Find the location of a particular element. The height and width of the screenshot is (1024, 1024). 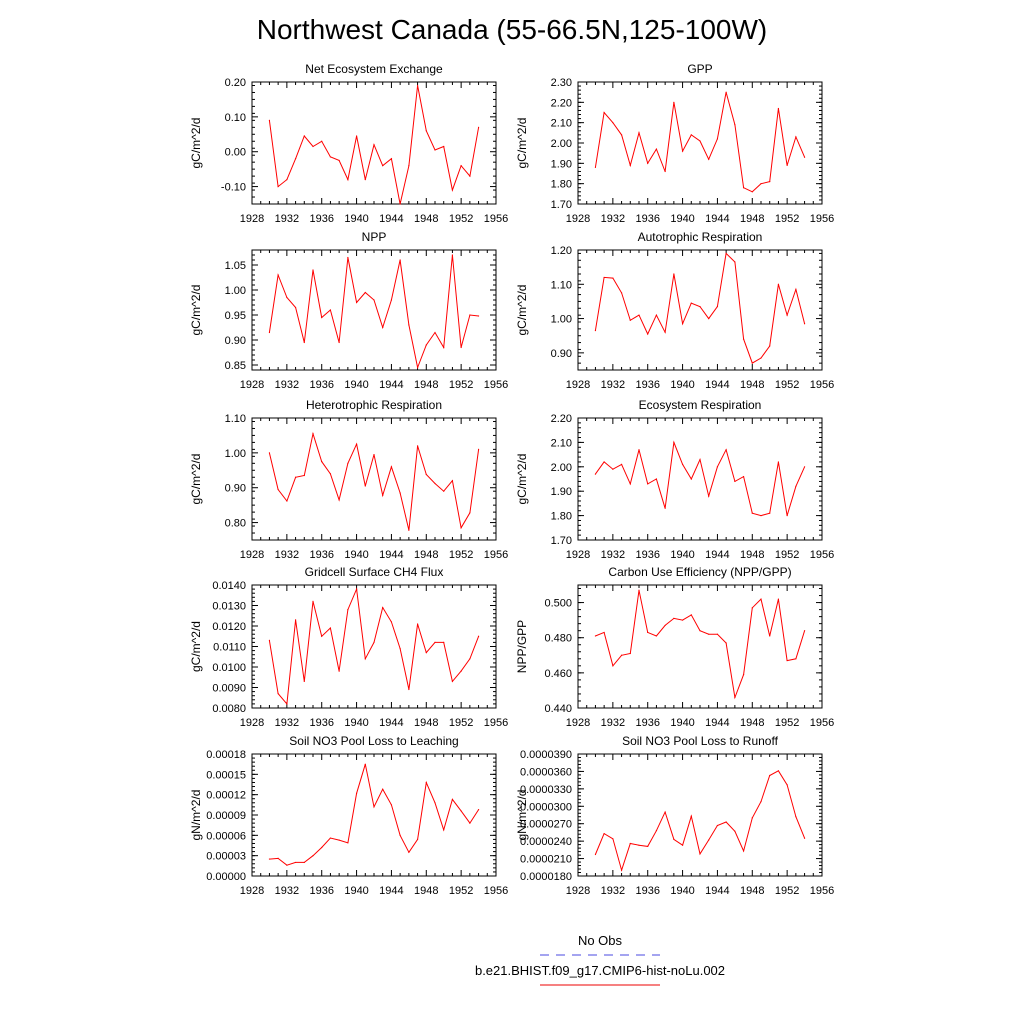

panel-5-title: Heterotrophic Respiration is located at coordinates (374, 405).